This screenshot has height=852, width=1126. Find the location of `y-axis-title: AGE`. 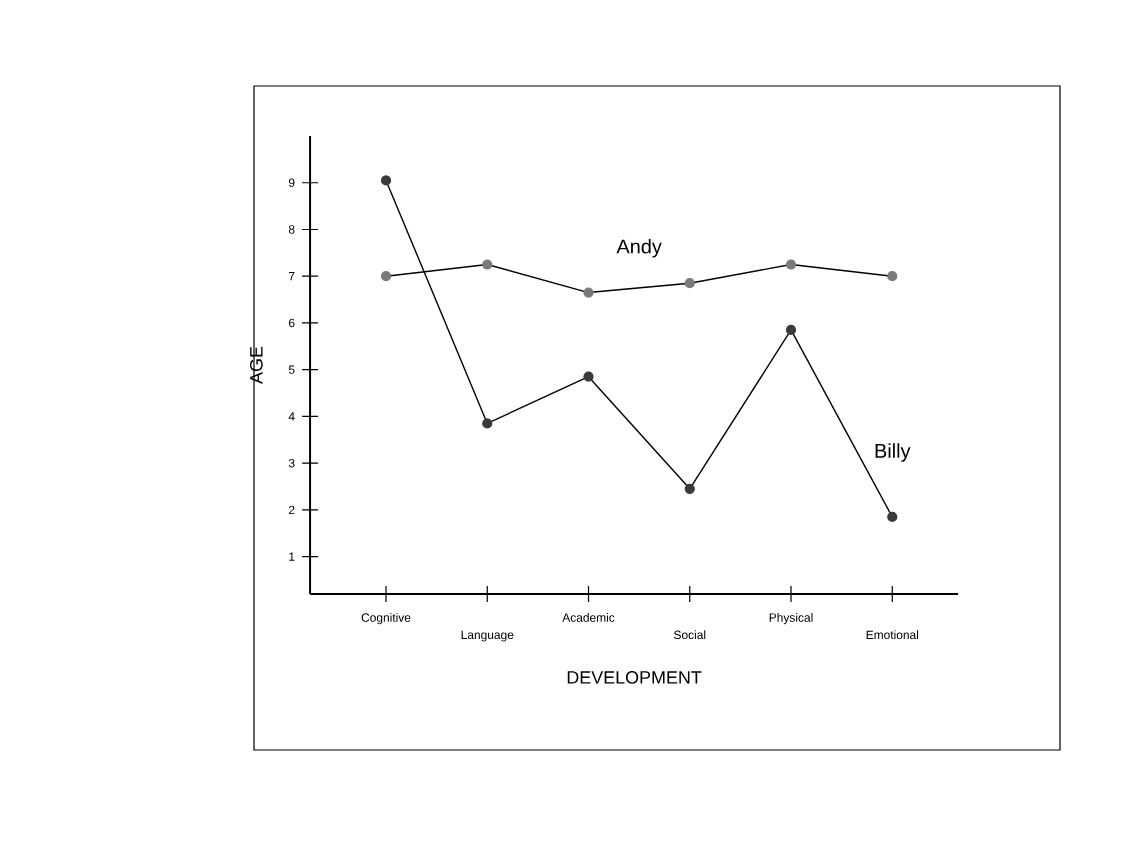

y-axis-title: AGE is located at coordinates (256, 365).